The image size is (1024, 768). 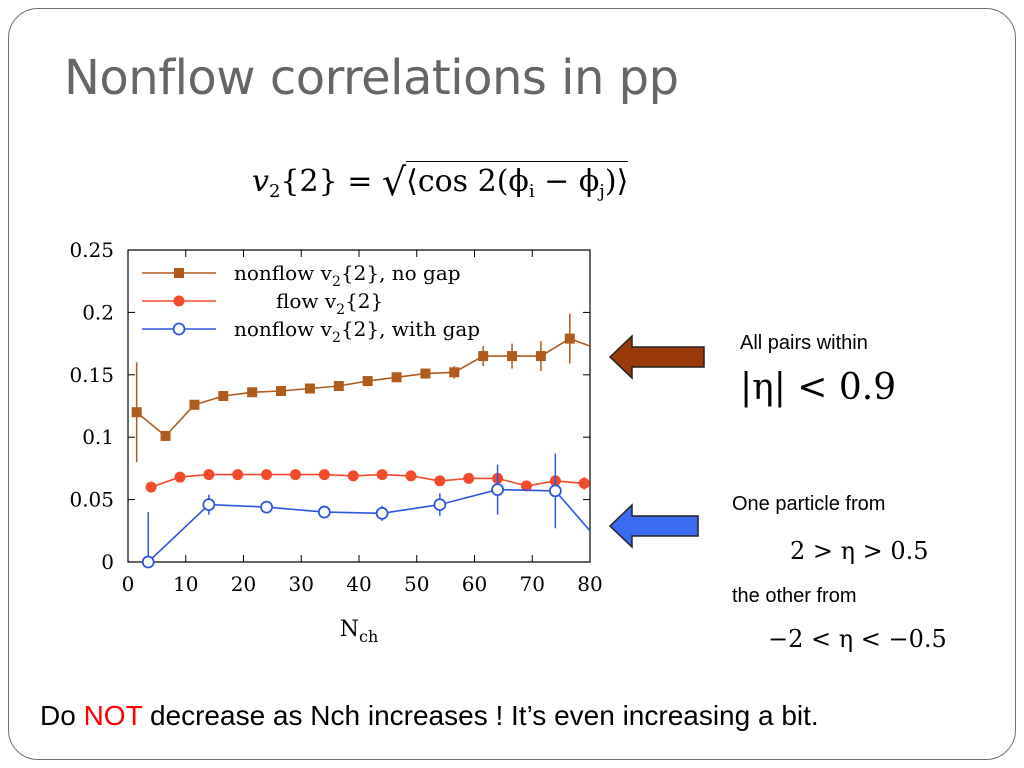 What do you see at coordinates (91, 375) in the screenshot?
I see `y-tick-label: 0.15` at bounding box center [91, 375].